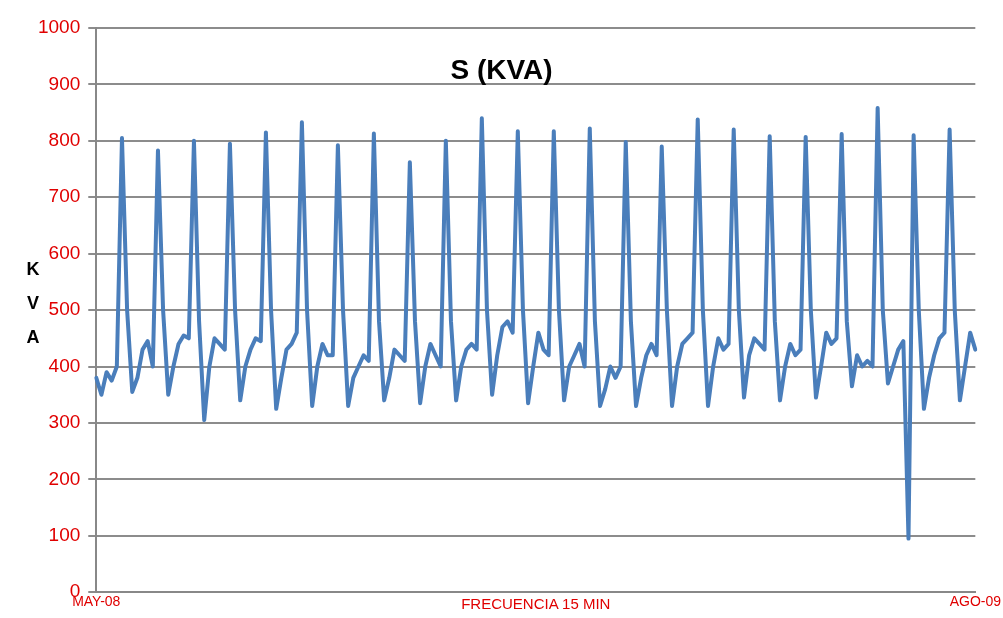 The height and width of the screenshot is (618, 1003). Describe the element at coordinates (501, 69) in the screenshot. I see `text: S (KVA)` at that location.